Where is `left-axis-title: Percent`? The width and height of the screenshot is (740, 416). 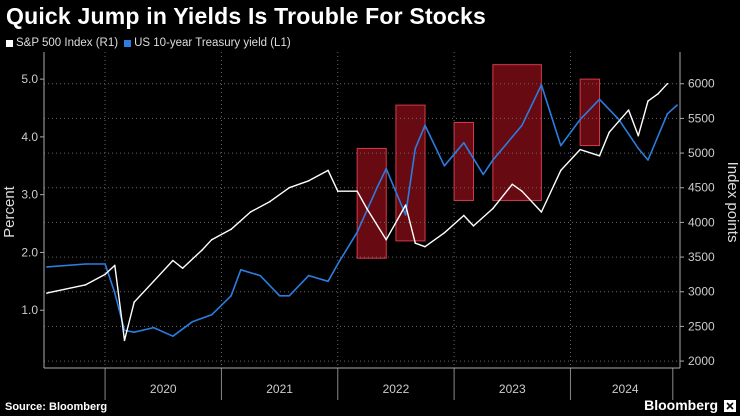
left-axis-title: Percent is located at coordinates (9, 211).